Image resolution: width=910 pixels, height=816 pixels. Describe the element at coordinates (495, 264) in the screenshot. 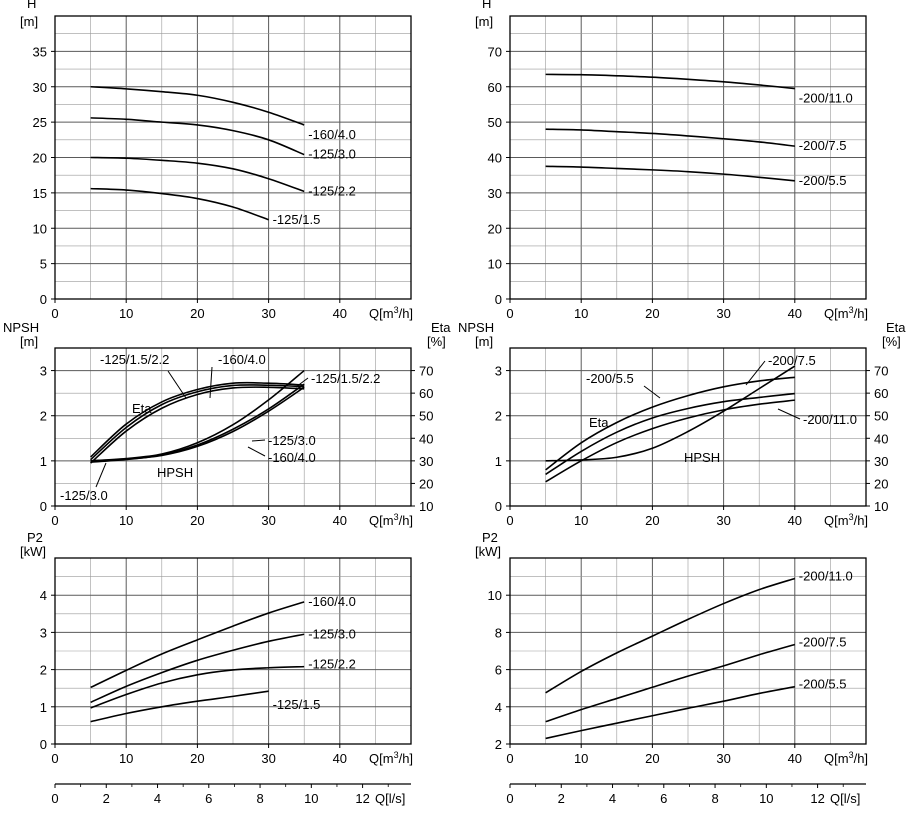

I see `y-tick-label: 10` at that location.